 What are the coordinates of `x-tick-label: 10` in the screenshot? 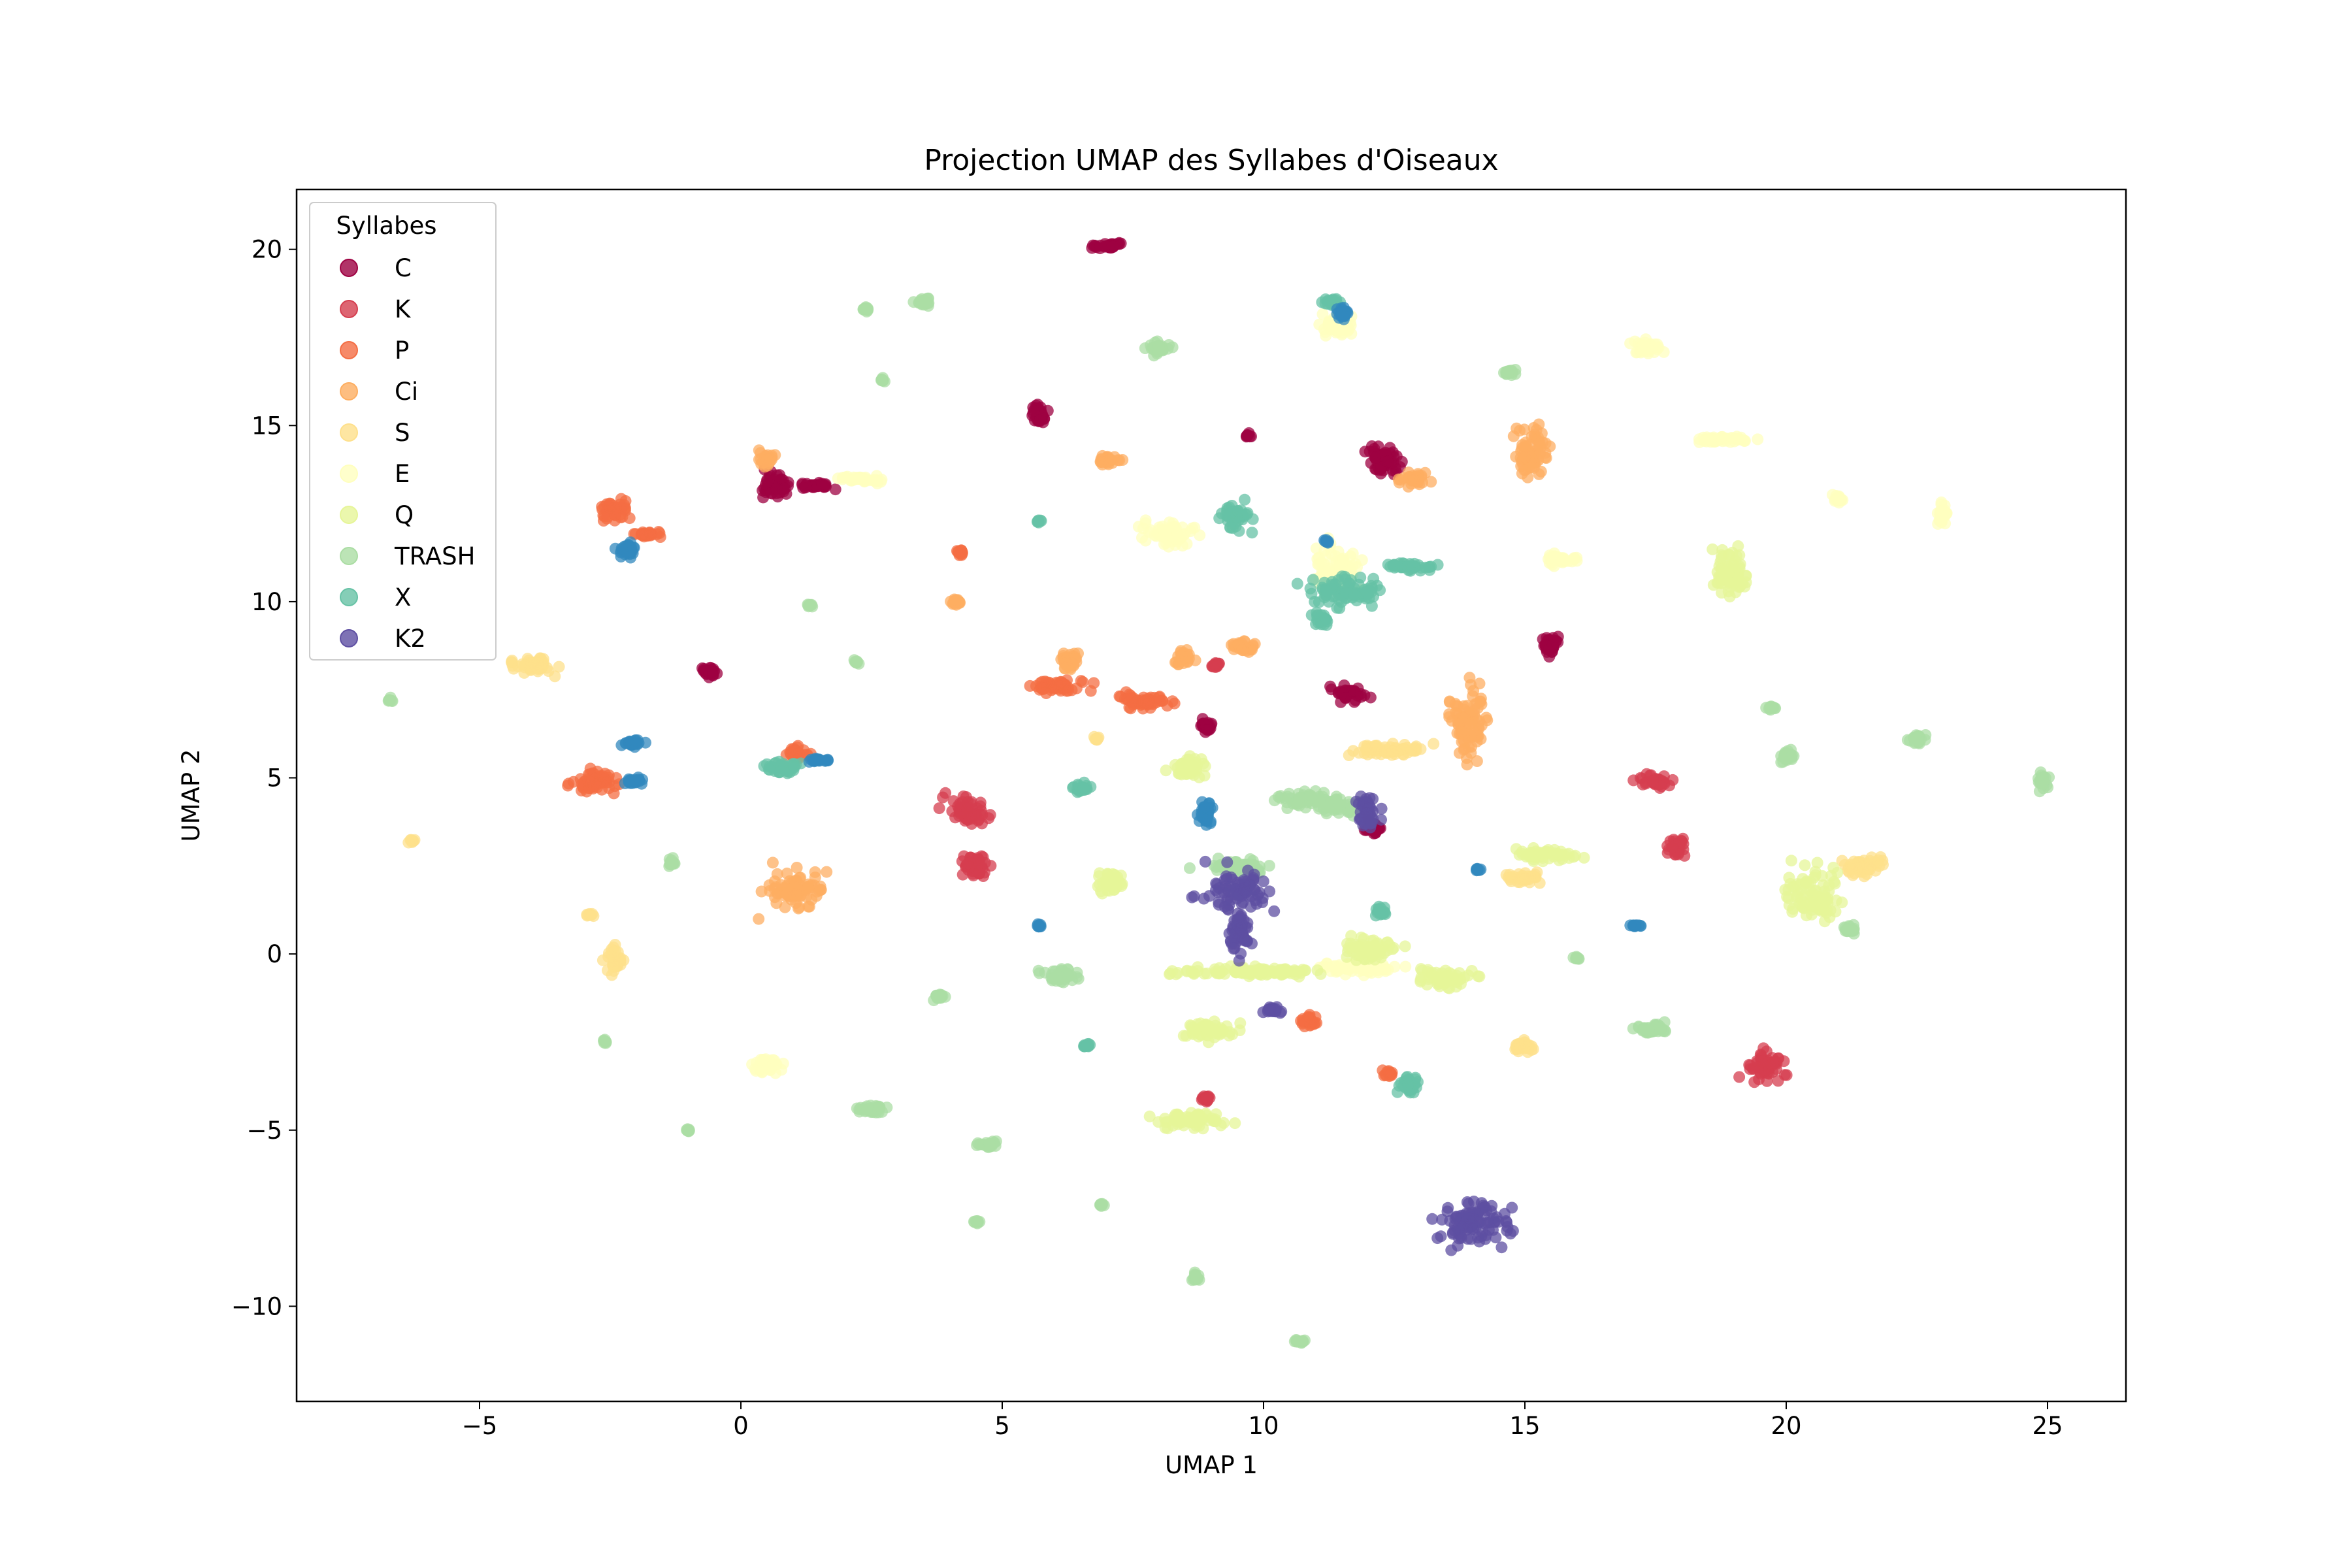 It's located at (1263, 1426).